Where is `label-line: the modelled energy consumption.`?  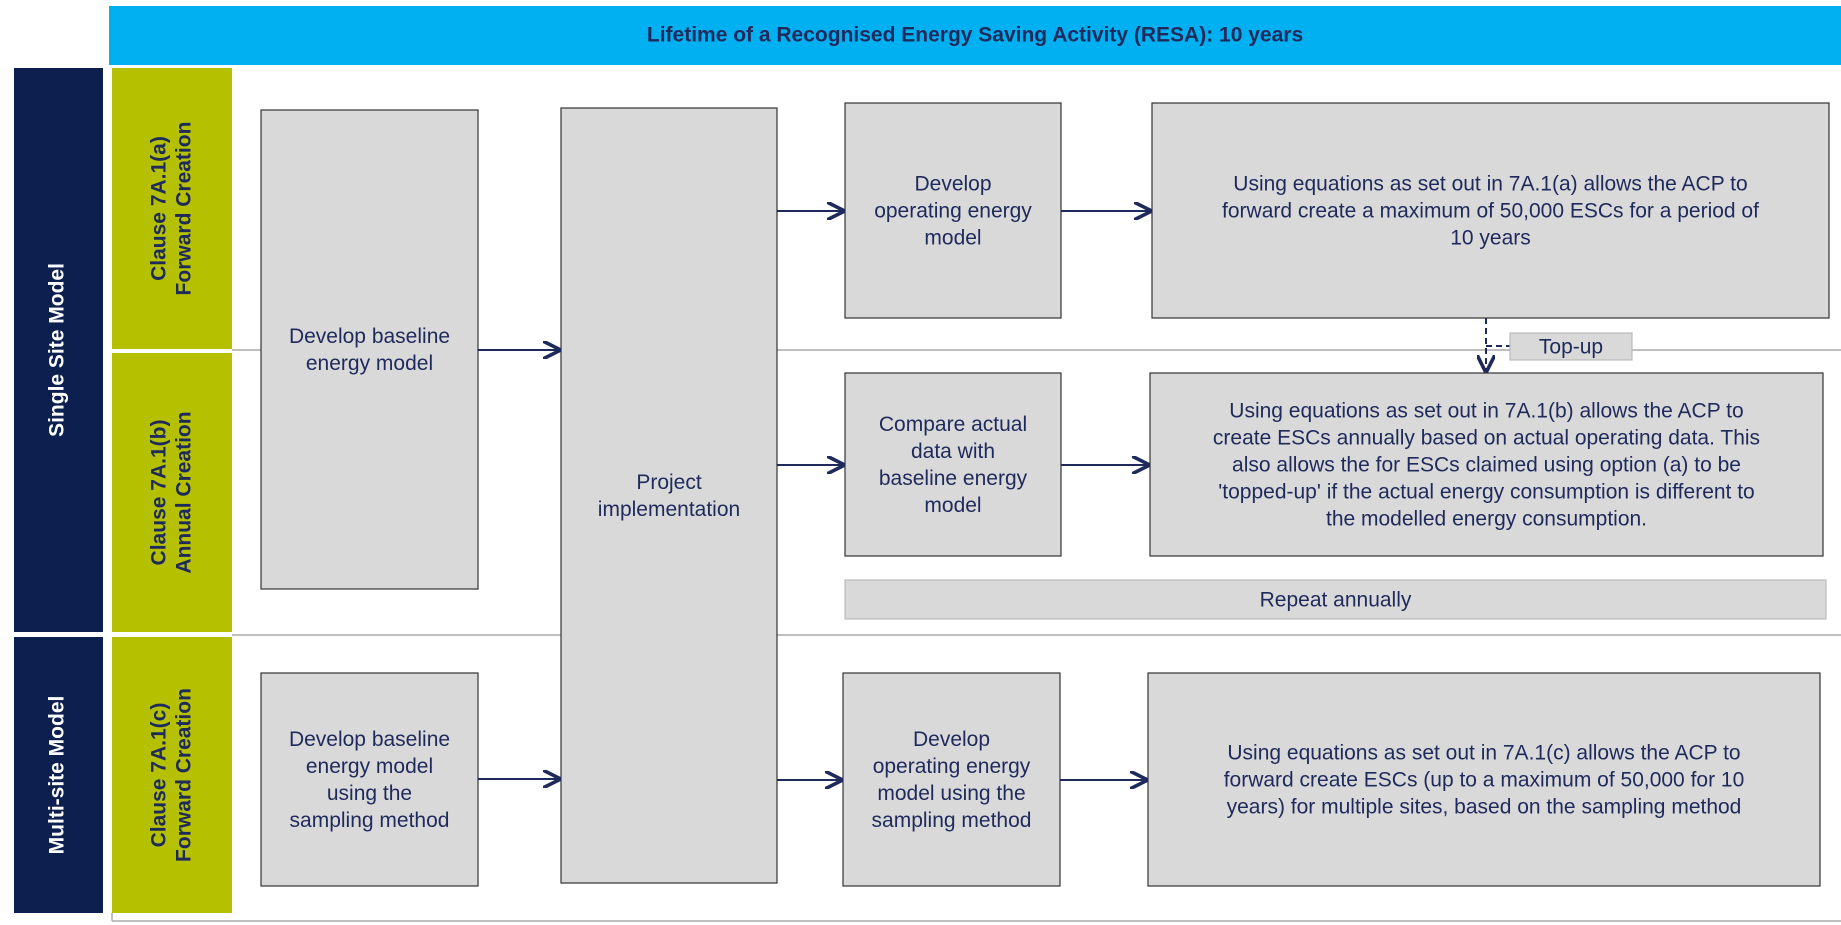
label-line: the modelled energy consumption. is located at coordinates (1486, 518).